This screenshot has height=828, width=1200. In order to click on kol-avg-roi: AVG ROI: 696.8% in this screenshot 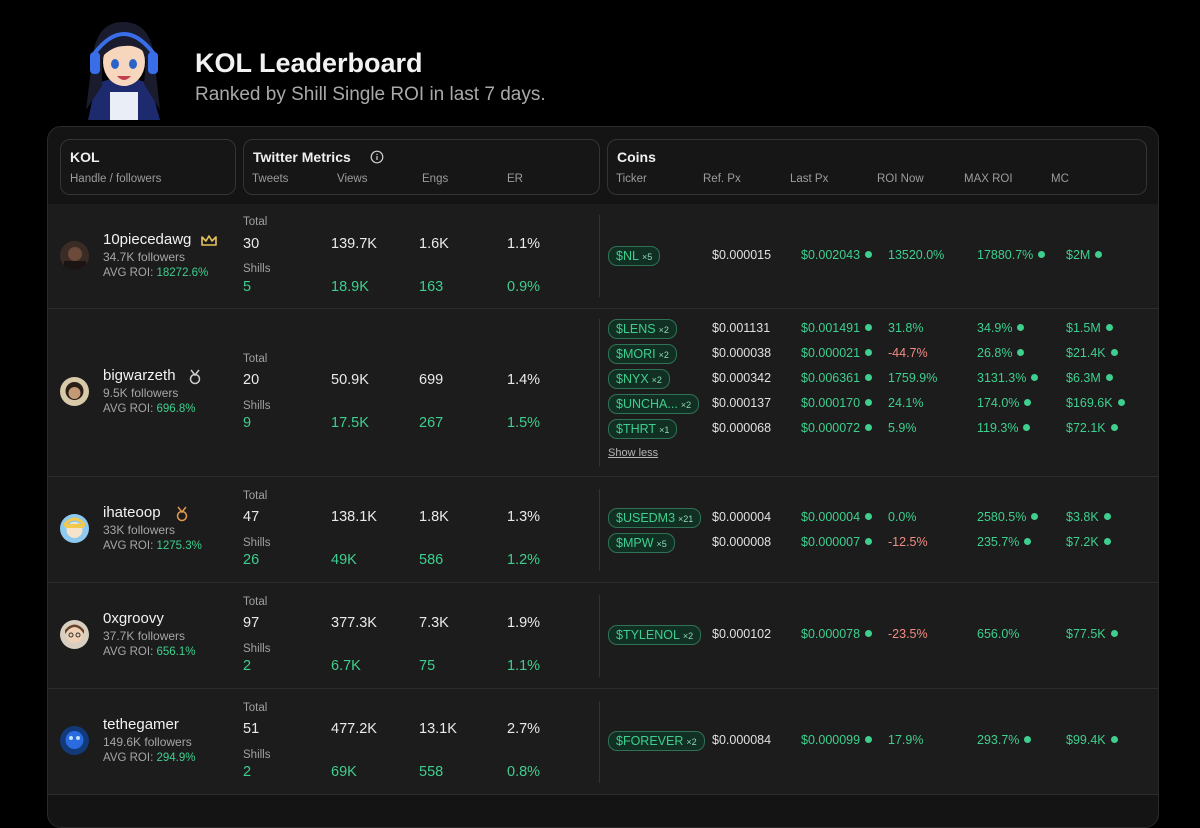, I will do `click(149, 409)`.